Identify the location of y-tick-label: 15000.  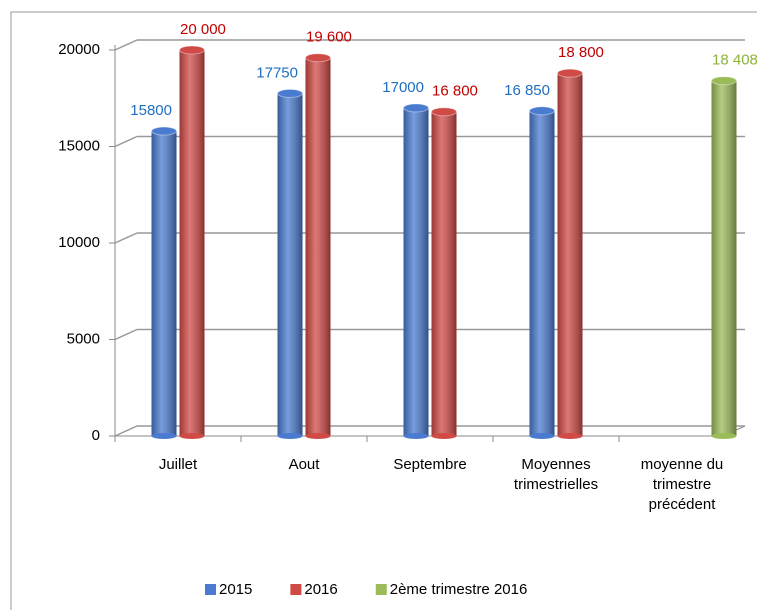
(79, 145).